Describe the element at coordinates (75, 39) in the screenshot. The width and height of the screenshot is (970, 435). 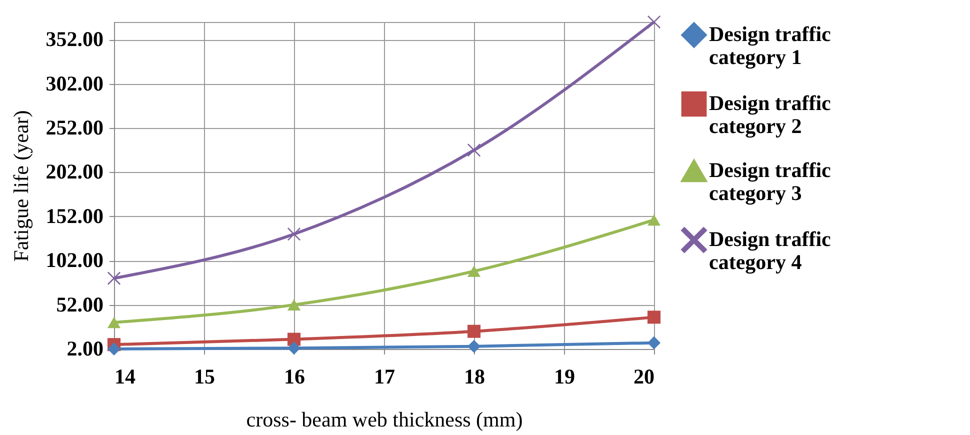
I see `y-tick-label: 352.00` at that location.